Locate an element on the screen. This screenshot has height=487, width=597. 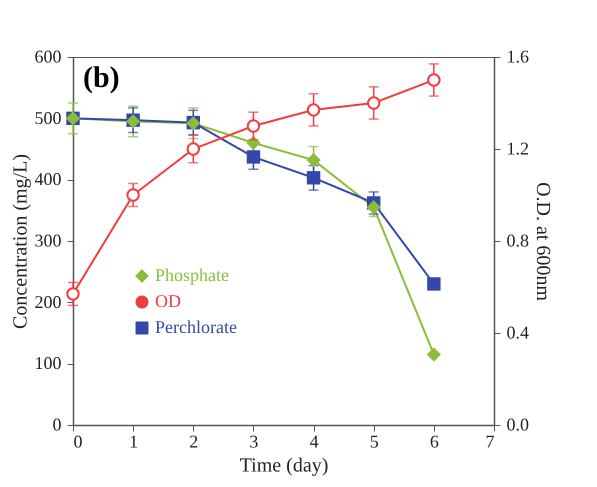
y2-tick-label: 0.0 is located at coordinates (517, 424).